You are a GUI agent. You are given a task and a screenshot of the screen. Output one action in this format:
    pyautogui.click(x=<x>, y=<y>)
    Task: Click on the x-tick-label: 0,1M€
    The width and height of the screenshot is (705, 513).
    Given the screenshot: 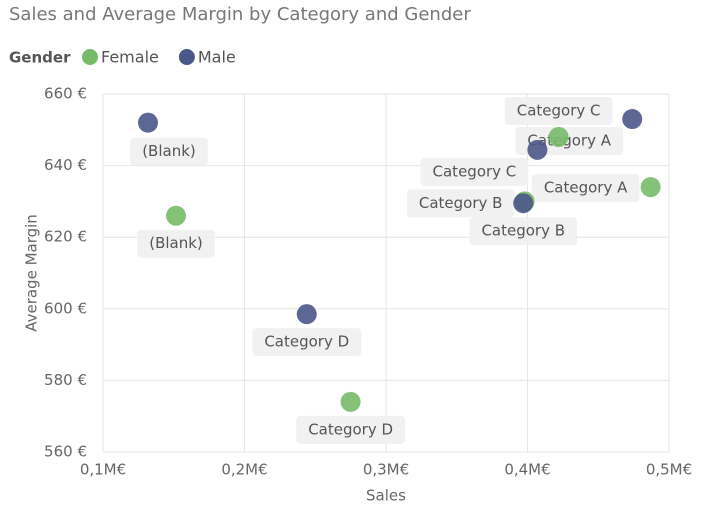 What is the action you would take?
    pyautogui.click(x=103, y=470)
    